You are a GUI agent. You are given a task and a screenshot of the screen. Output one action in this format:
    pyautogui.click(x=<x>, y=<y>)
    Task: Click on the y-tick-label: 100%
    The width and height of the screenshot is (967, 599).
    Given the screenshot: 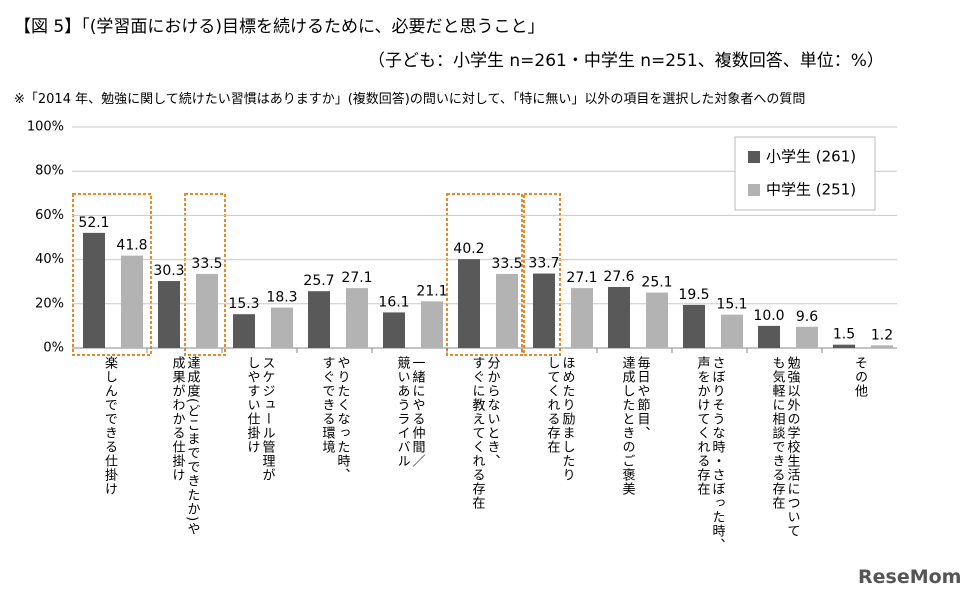 What is the action you would take?
    pyautogui.click(x=45, y=127)
    